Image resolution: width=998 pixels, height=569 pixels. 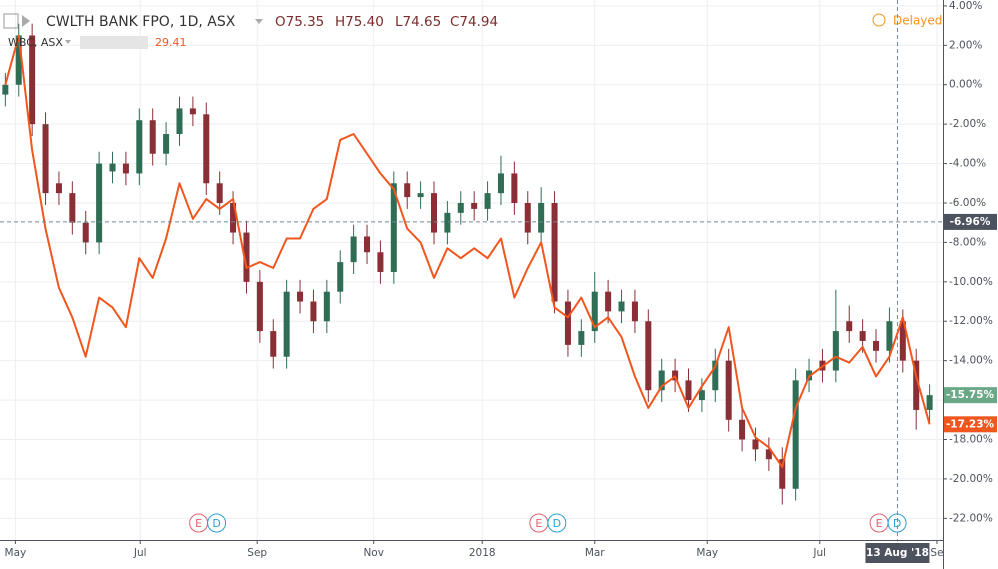 What do you see at coordinates (257, 553) in the screenshot?
I see `x-tick-label: Sep` at bounding box center [257, 553].